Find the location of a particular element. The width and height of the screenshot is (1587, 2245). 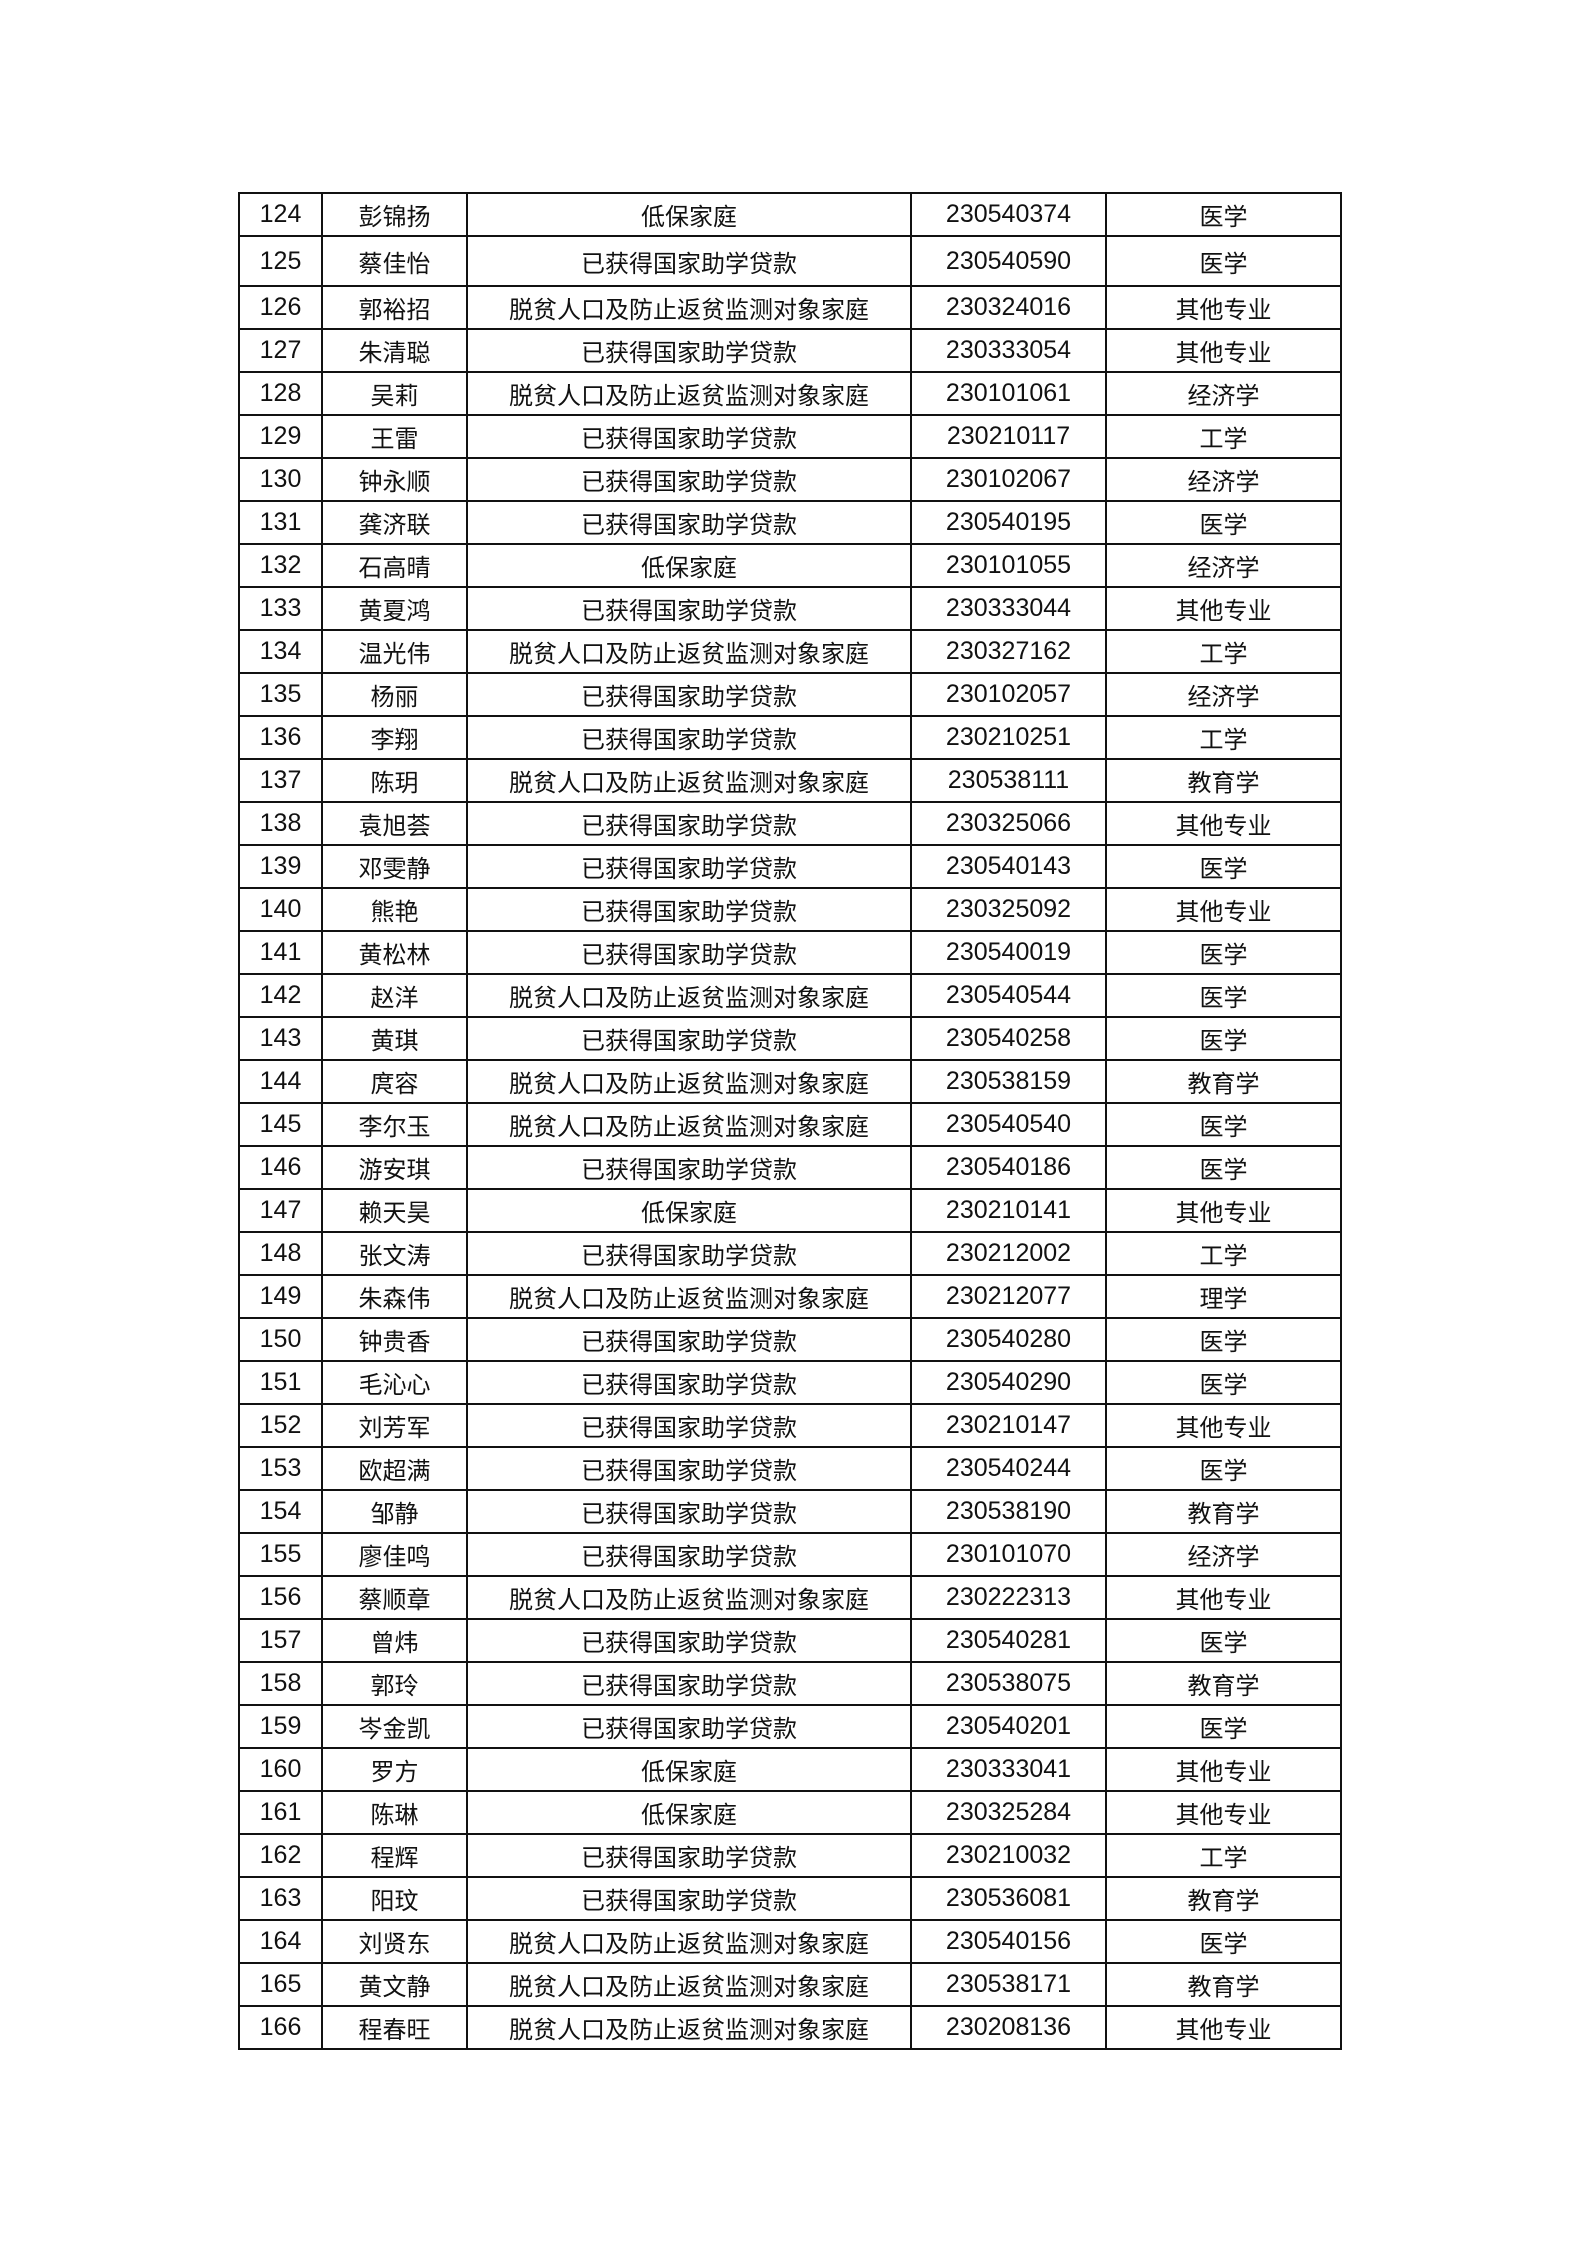

row-number-cell: 133 is located at coordinates (280, 608).